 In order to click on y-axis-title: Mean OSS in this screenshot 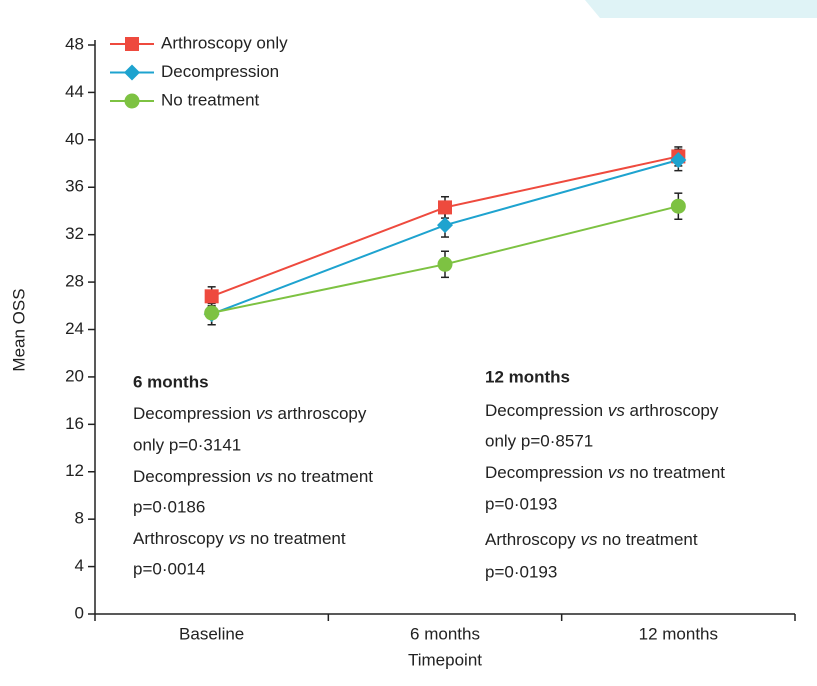, I will do `click(18, 329)`.